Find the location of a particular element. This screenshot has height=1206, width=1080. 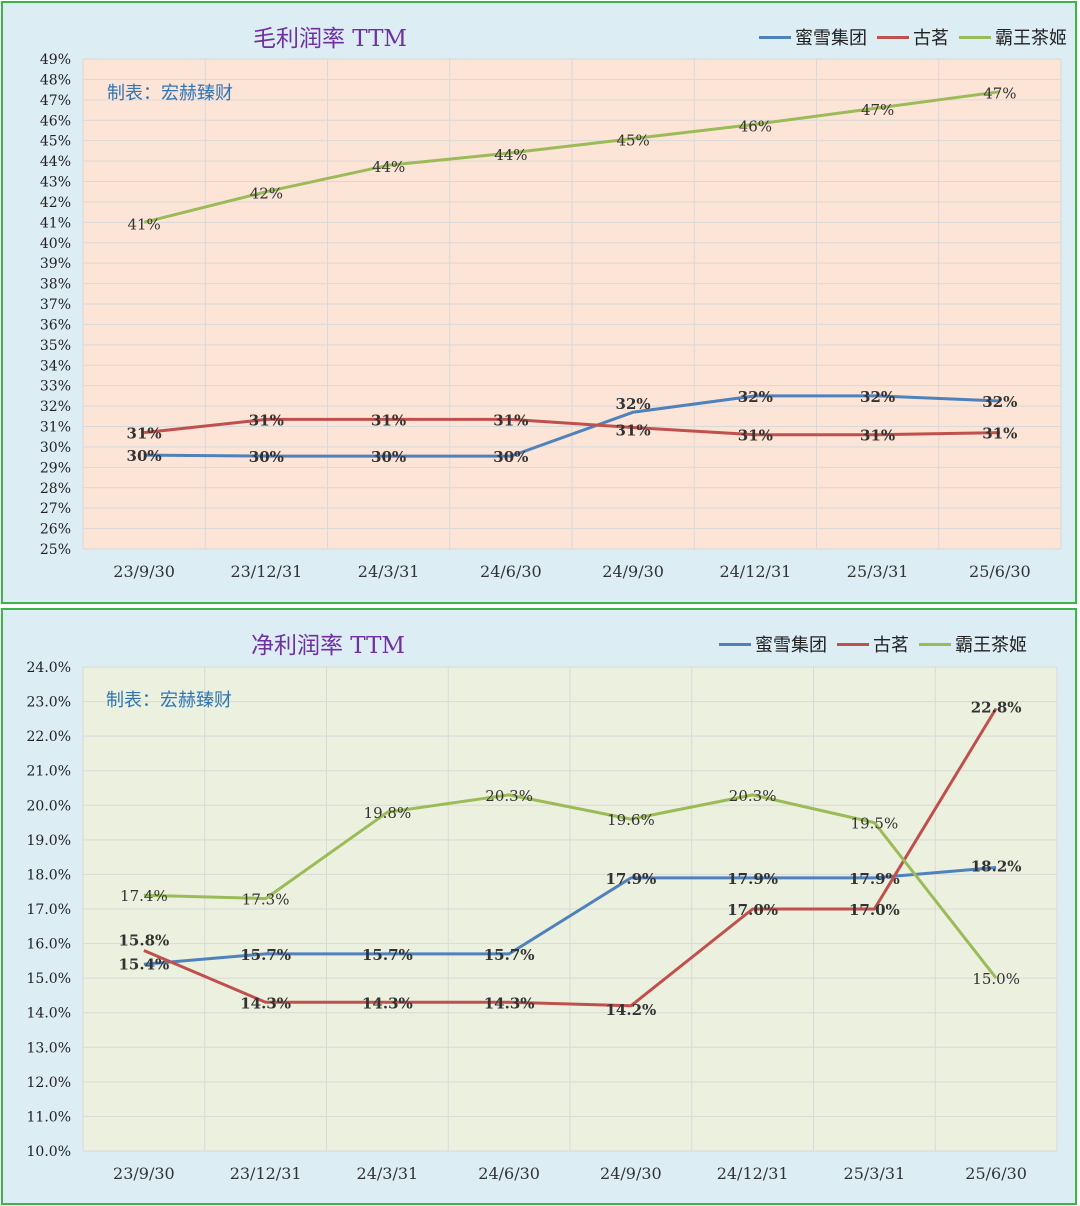

y-tick-label: 44% is located at coordinates (55, 162).